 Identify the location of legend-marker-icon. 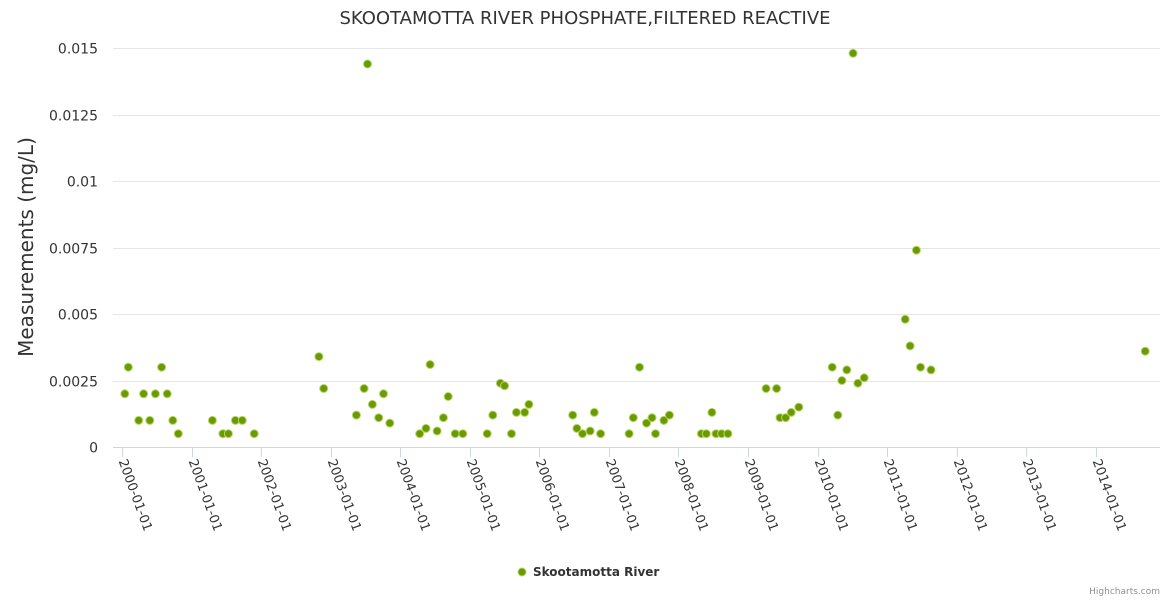
(522, 572).